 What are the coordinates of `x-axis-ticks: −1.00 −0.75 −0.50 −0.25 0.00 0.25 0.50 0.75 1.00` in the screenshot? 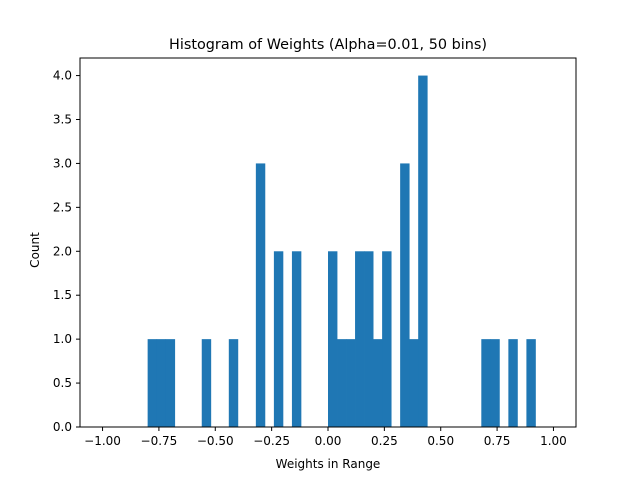 It's located at (325, 437).